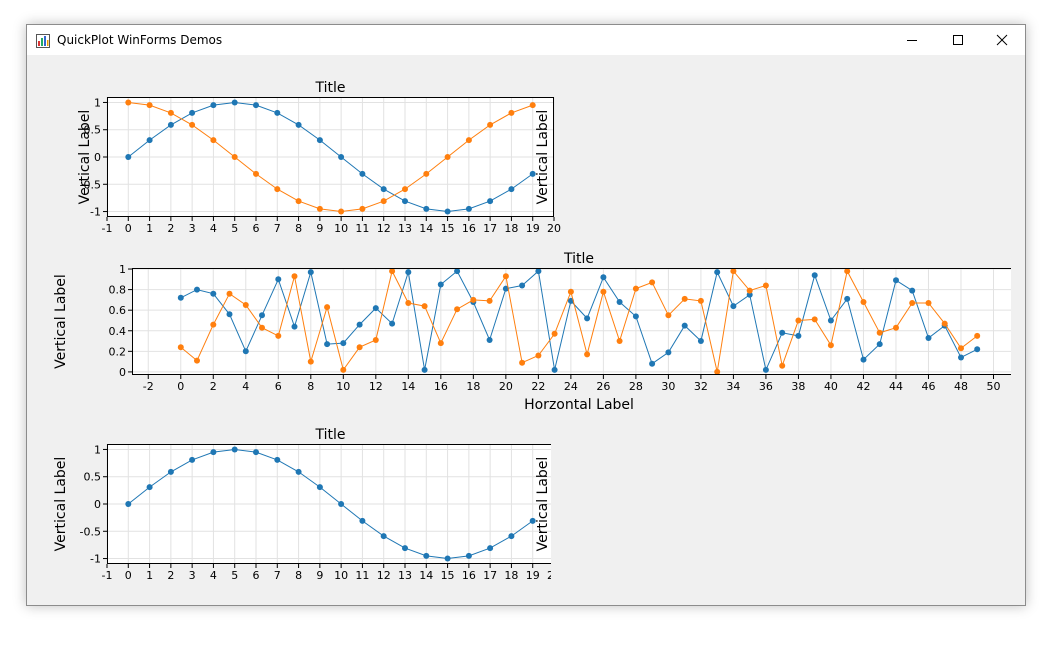  What do you see at coordinates (928, 386) in the screenshot?
I see `x-tick-label: 46` at bounding box center [928, 386].